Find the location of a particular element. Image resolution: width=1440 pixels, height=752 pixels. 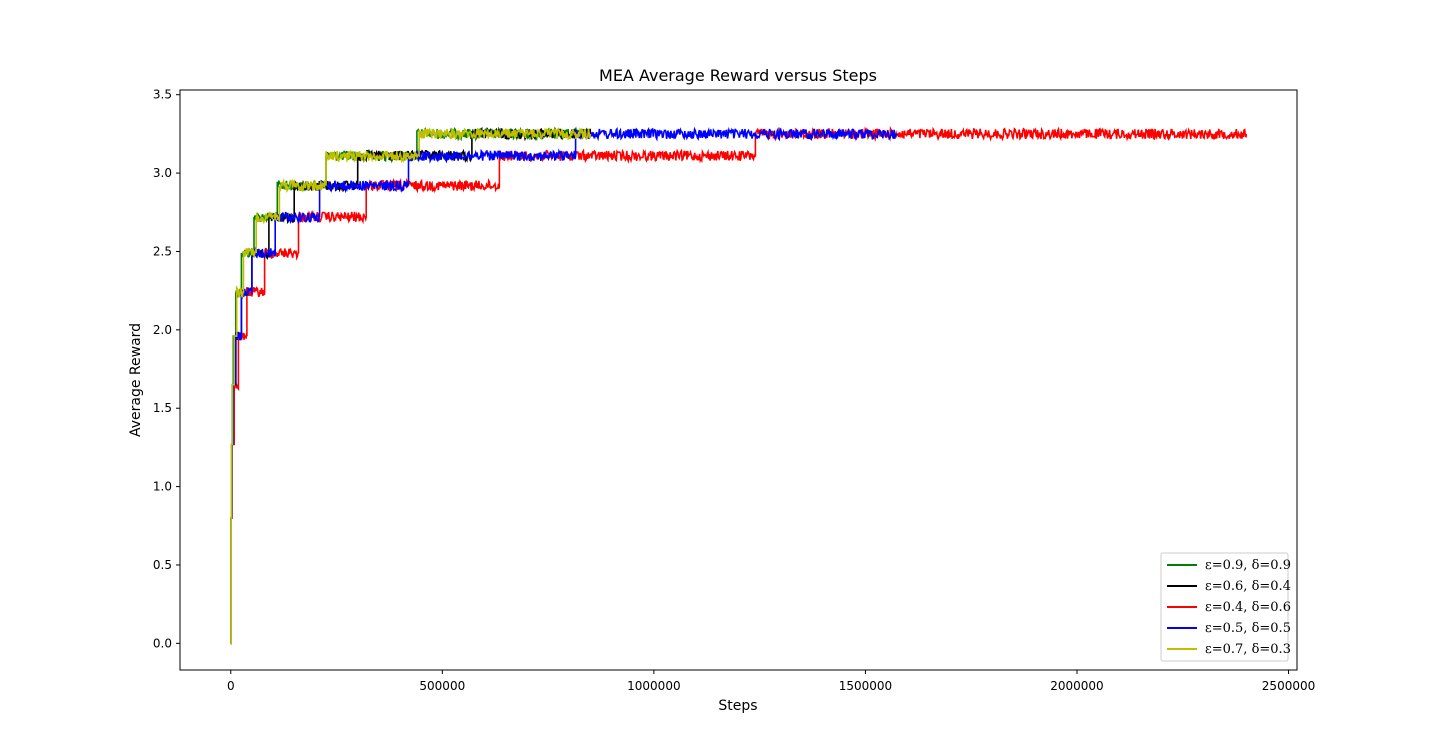

legend-label: ε=0.5, δ=0.5 is located at coordinates (1248, 628).